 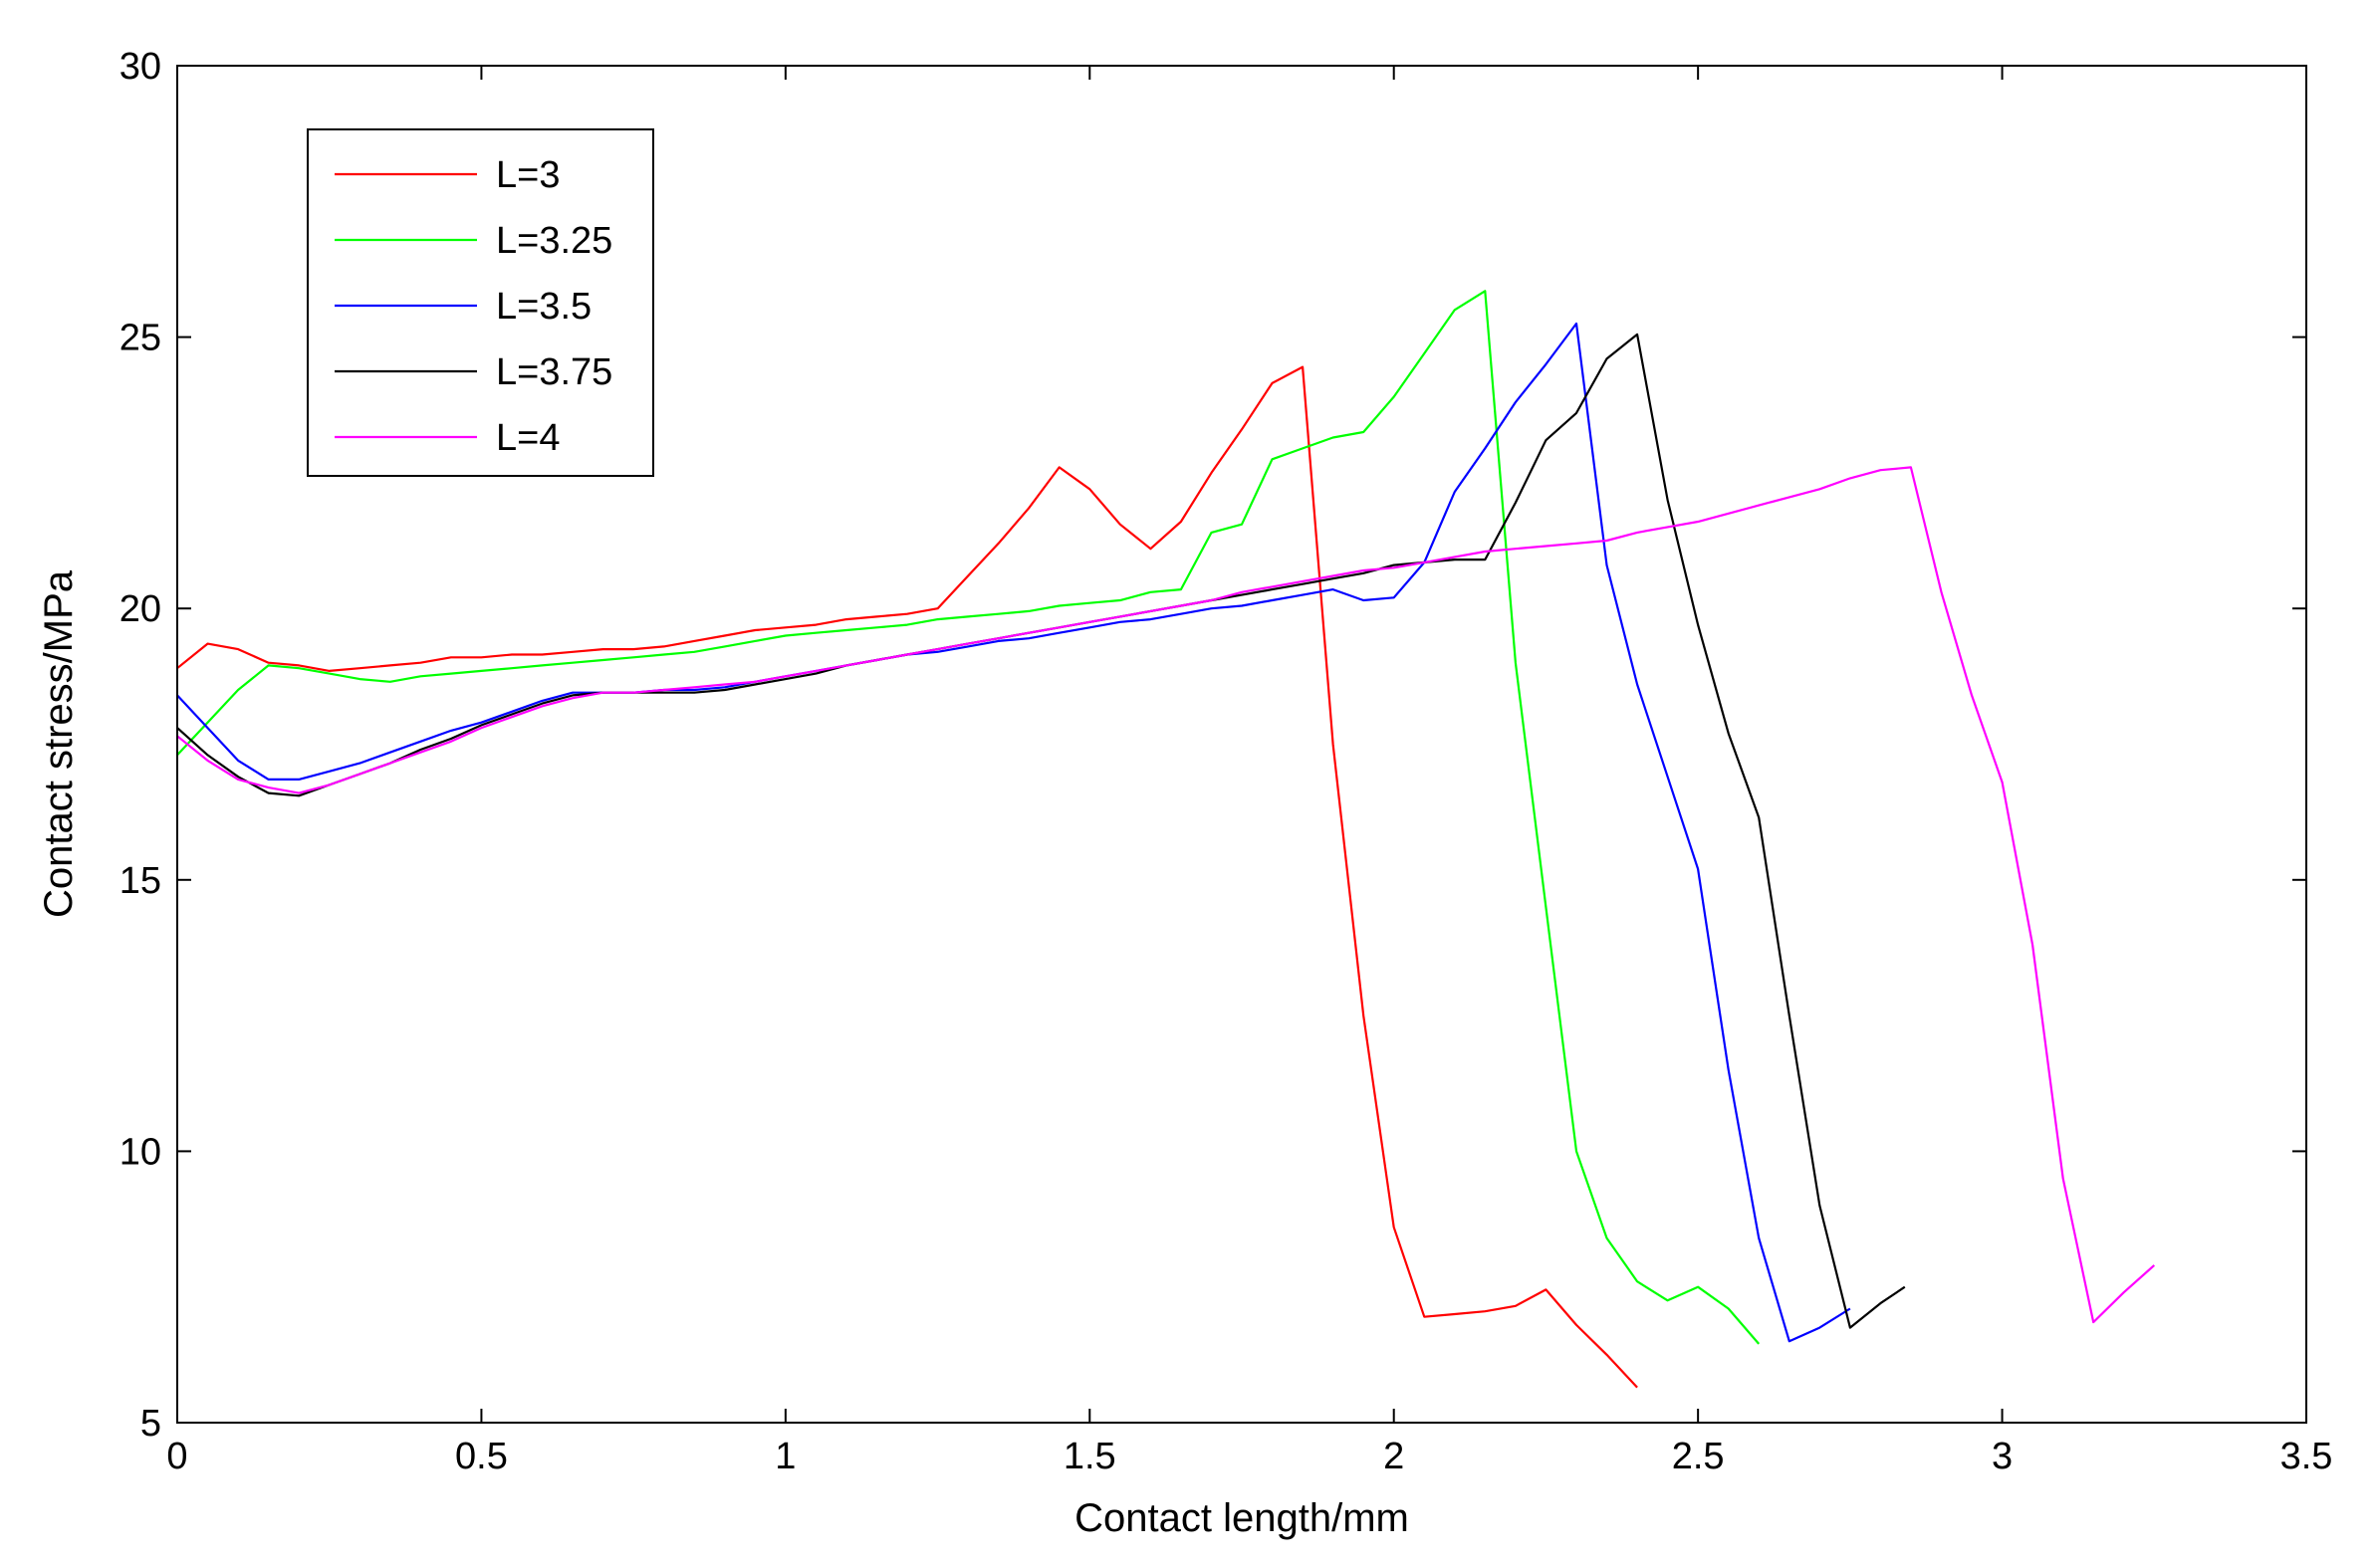 I want to click on legend-label-2: L=3.25, so click(x=554, y=241).